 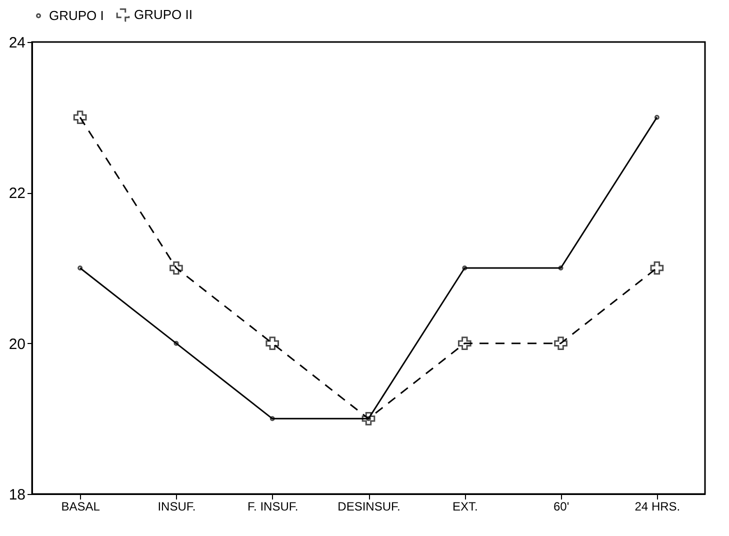 I want to click on y-tick-label: 20, so click(x=17, y=344).